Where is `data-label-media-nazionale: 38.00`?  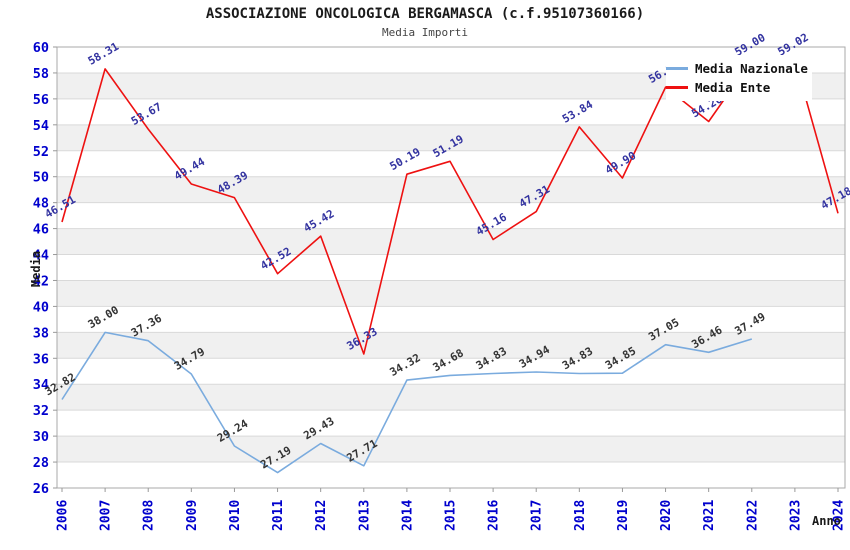
data-label-media-nazionale: 38.00 is located at coordinates (103, 317).